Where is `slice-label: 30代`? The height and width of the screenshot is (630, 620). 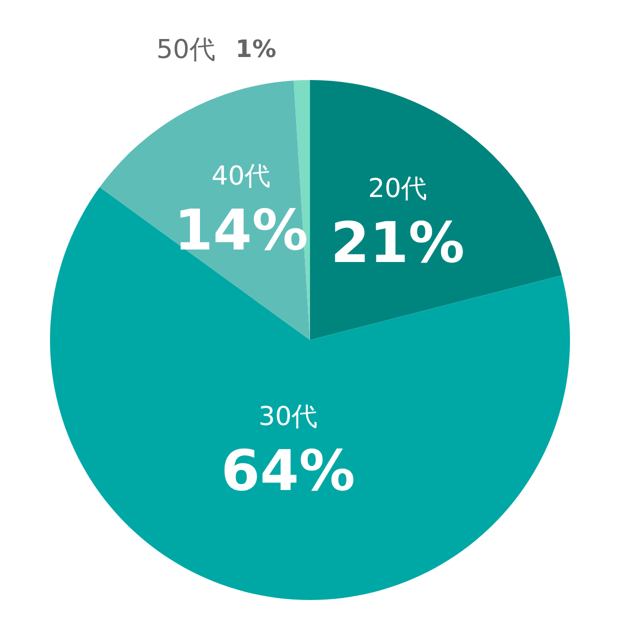 slice-label: 30代 is located at coordinates (288, 417).